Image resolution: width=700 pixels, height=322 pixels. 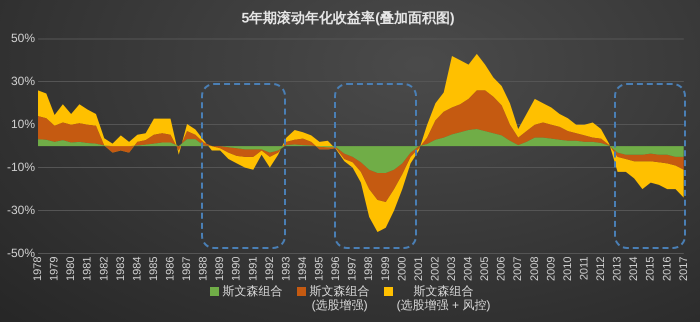 What do you see at coordinates (468, 269) in the screenshot?
I see `x-tick-label: 2004` at bounding box center [468, 269].